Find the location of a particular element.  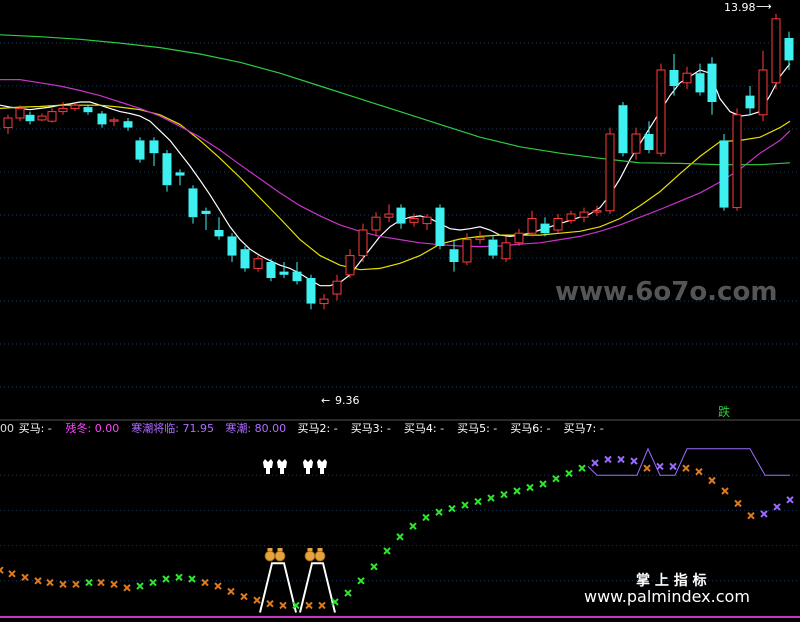

high-price-label: 13.98 is located at coordinates (740, 7).